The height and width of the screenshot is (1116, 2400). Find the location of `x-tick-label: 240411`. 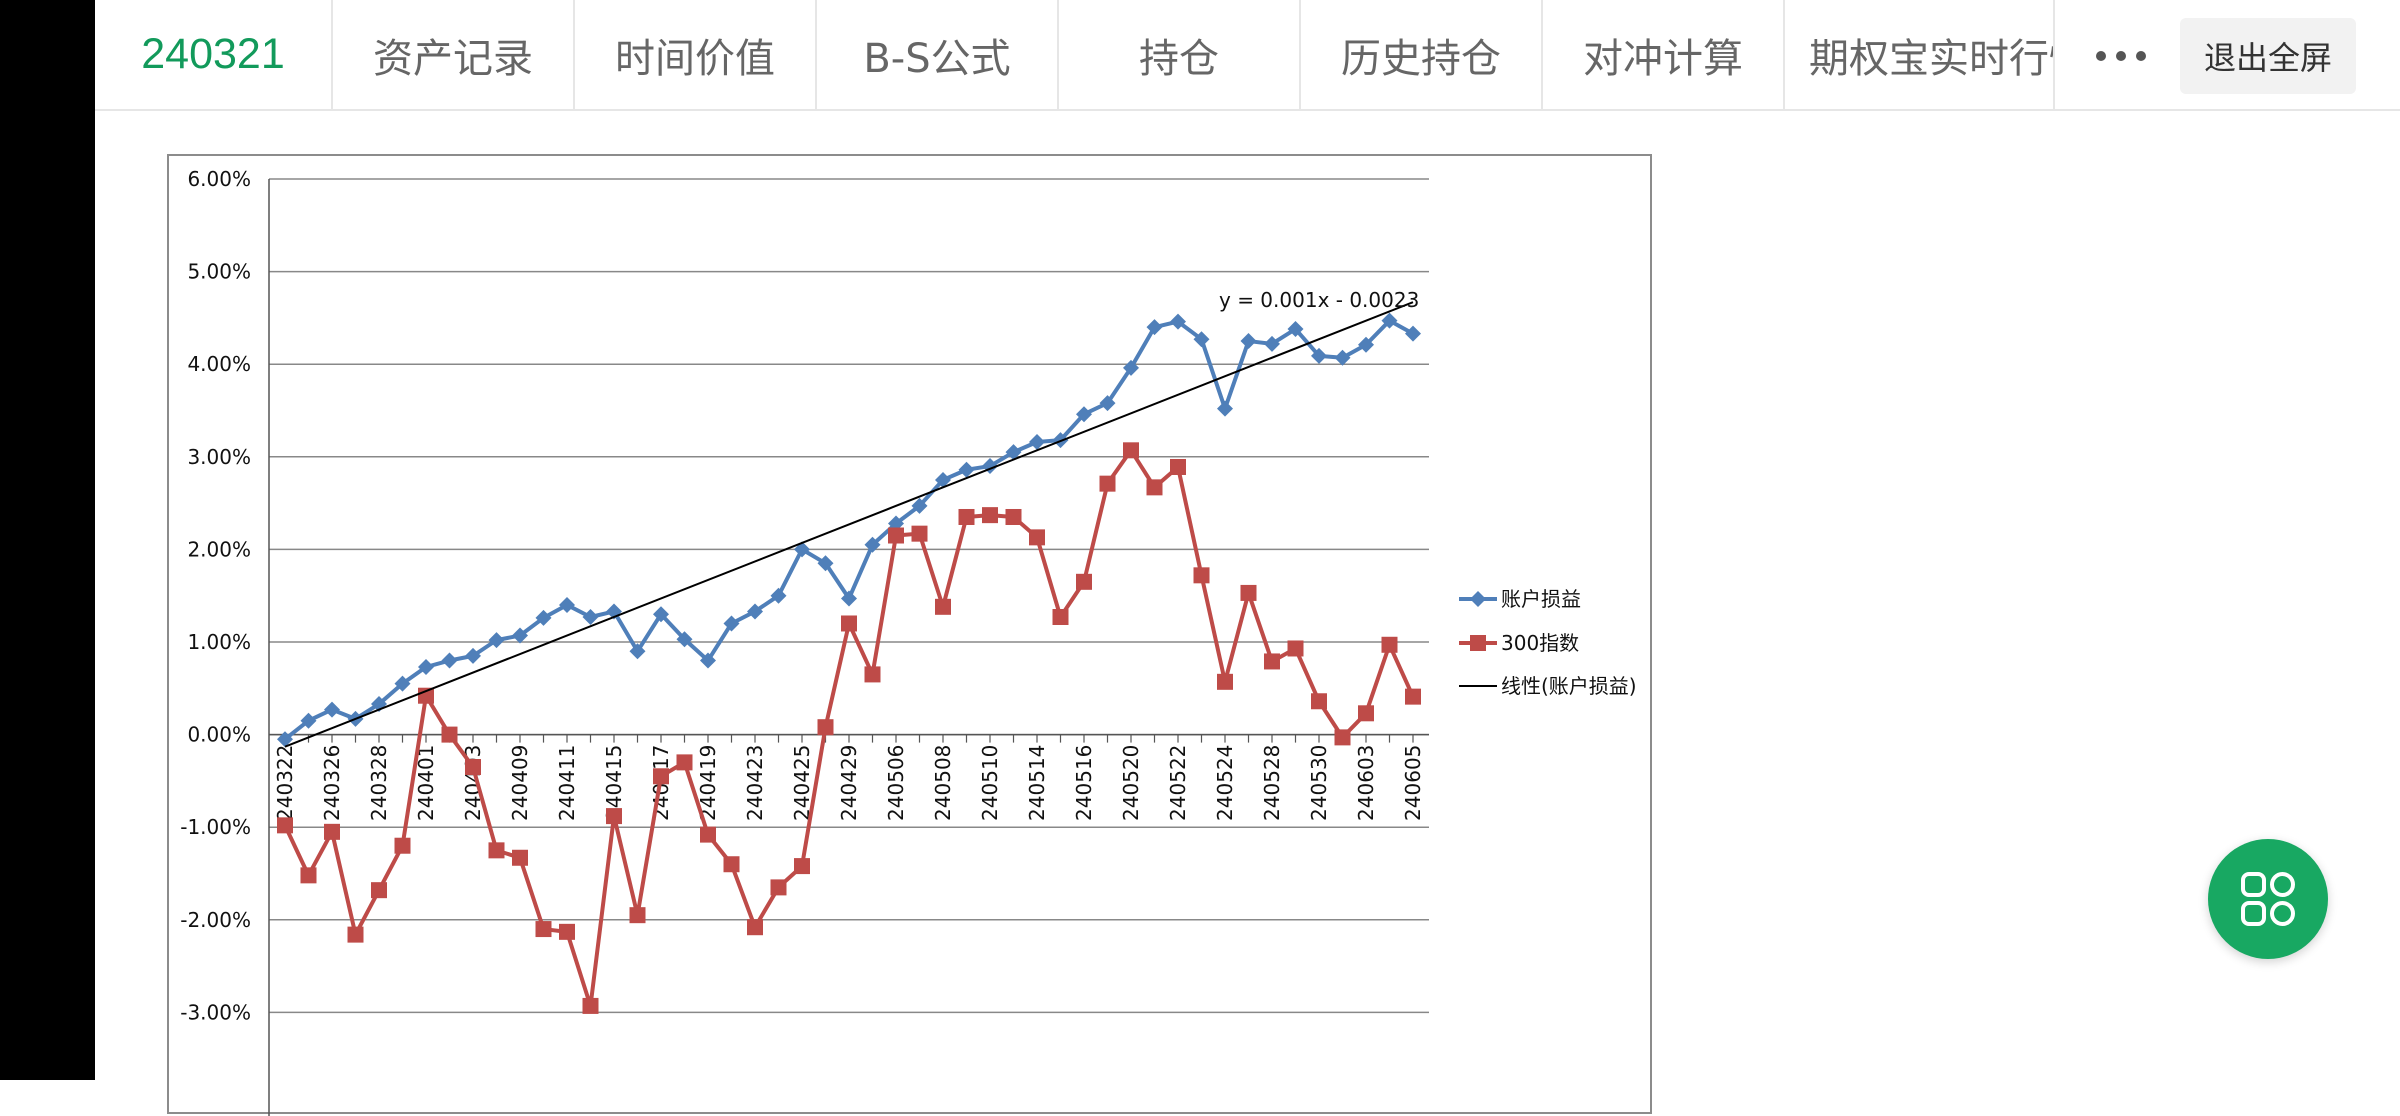

x-tick-label: 240411 is located at coordinates (567, 783).